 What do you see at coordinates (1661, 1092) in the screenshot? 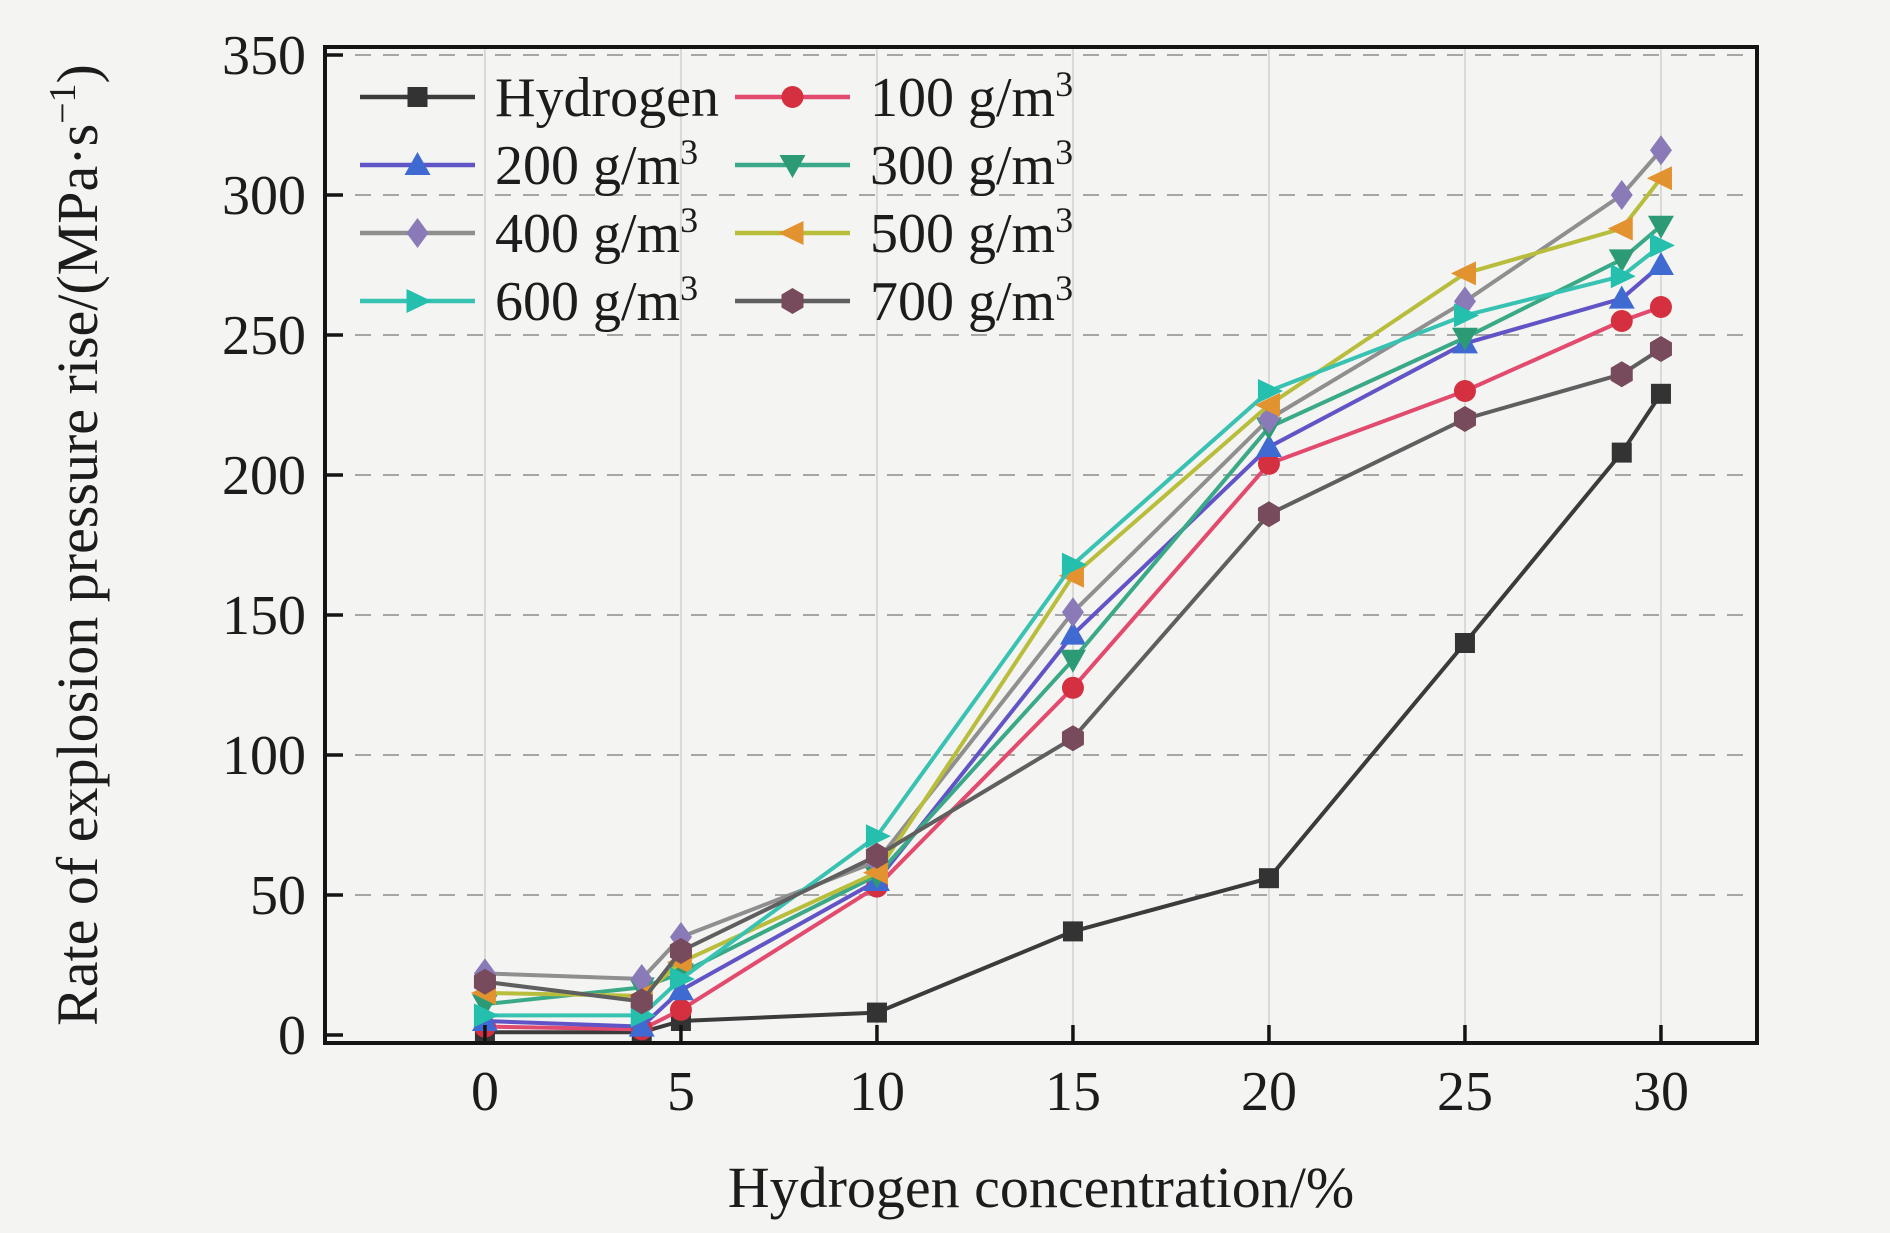
I see `x-tick-label: 30` at bounding box center [1661, 1092].